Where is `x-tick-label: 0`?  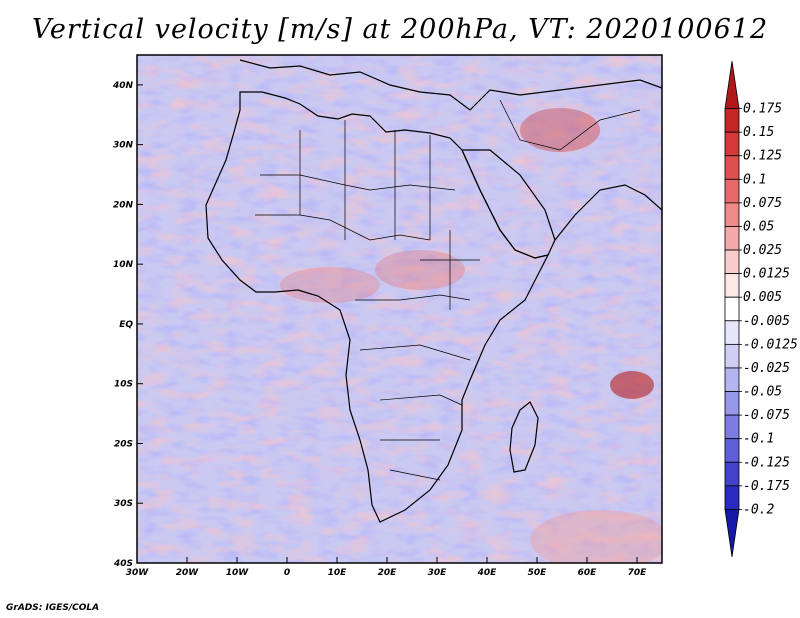 x-tick-label: 0 is located at coordinates (287, 573).